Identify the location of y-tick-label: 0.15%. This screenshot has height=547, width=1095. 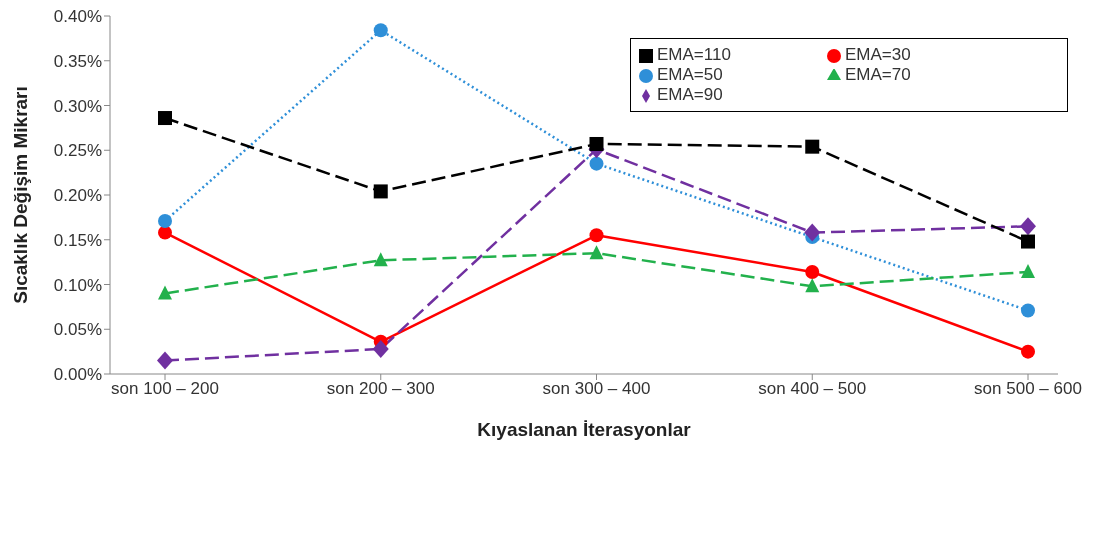
(77, 240).